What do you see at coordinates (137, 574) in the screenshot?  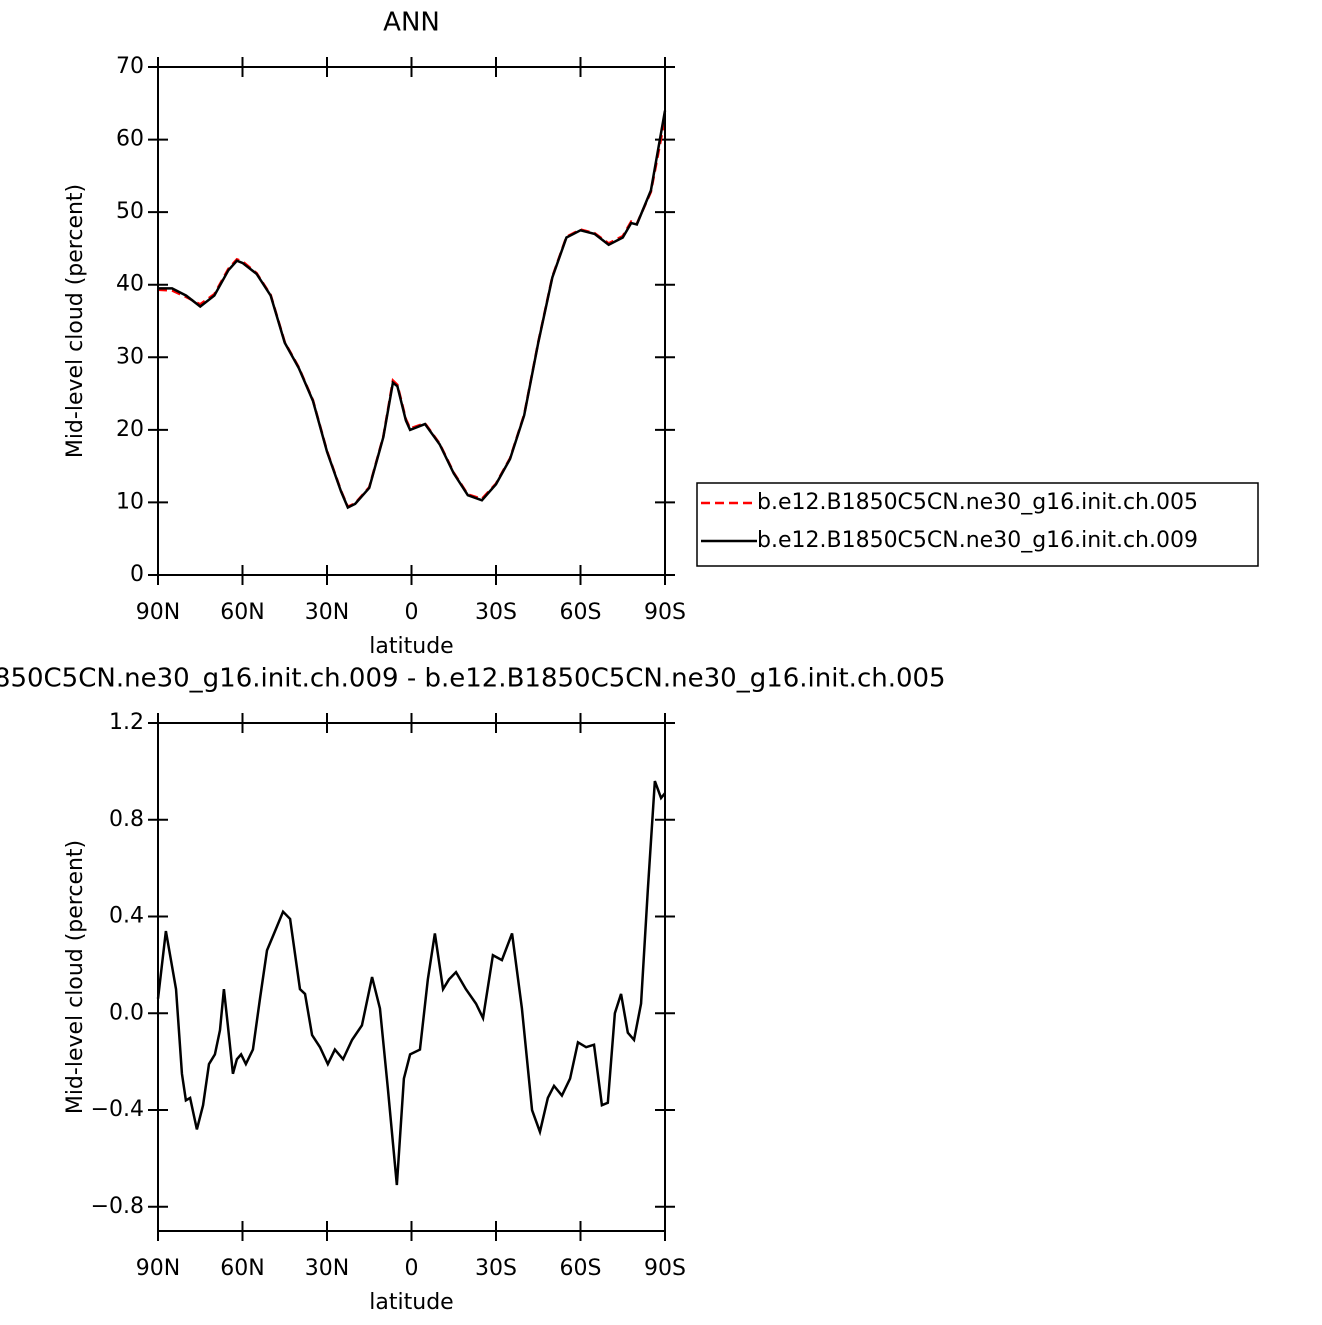 I see `y-tick-label: 0` at bounding box center [137, 574].